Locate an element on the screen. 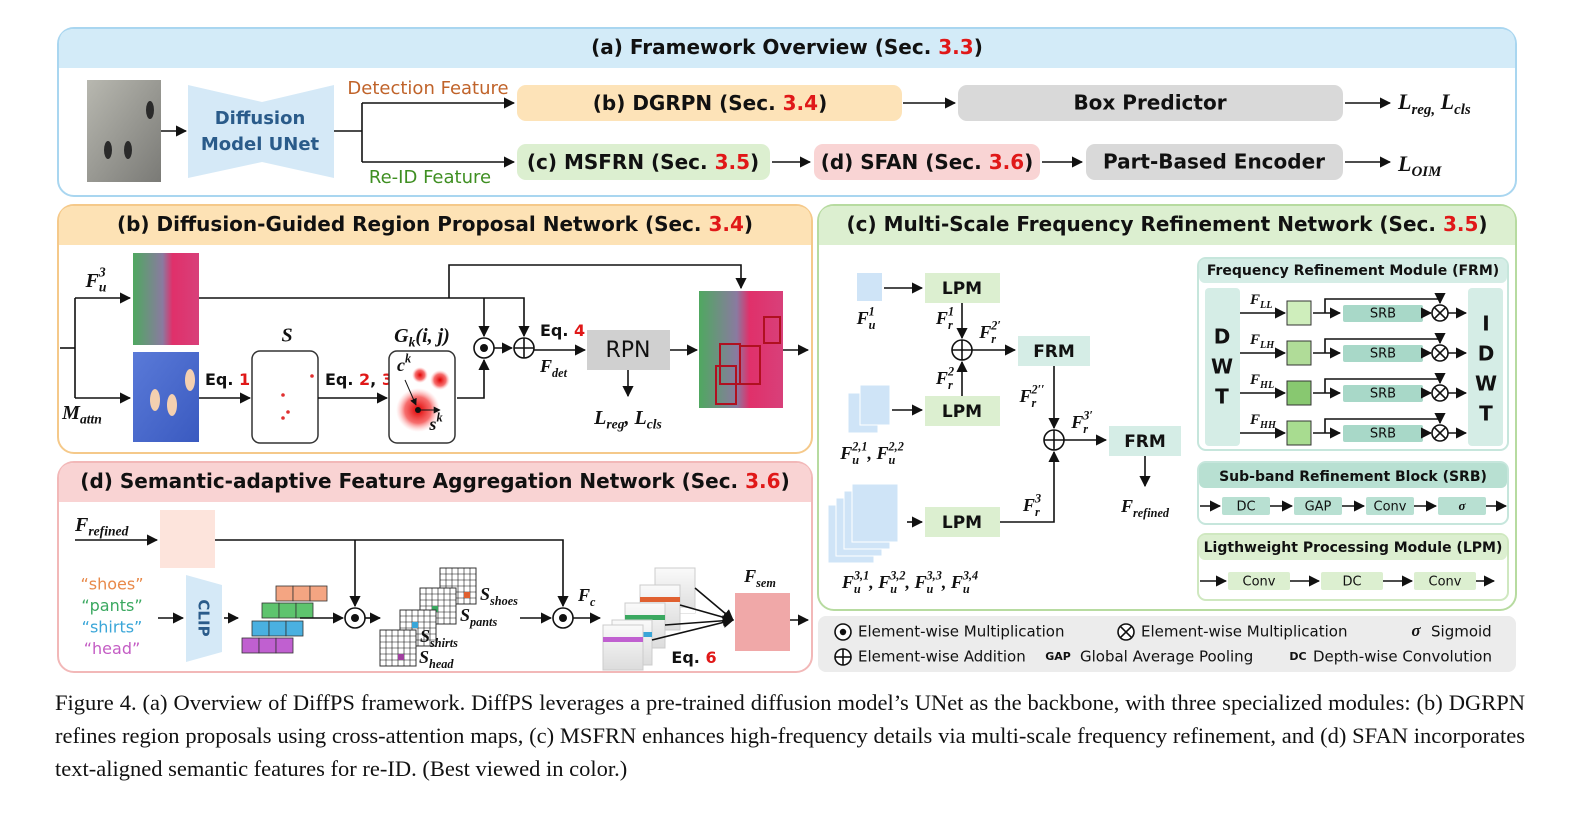 The width and height of the screenshot is (1586, 824). feature-cube is located at coordinates (869, 287).